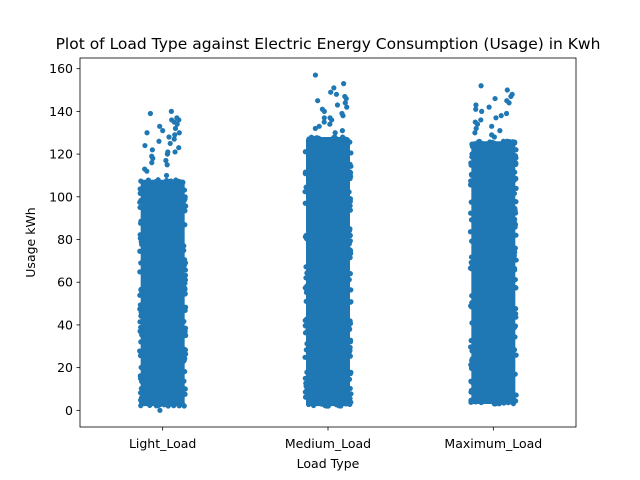 This screenshot has height=480, width=640. What do you see at coordinates (64, 239) in the screenshot?
I see `y-axis-ticks: 0 20 40 60 80 100 120 140 160` at bounding box center [64, 239].